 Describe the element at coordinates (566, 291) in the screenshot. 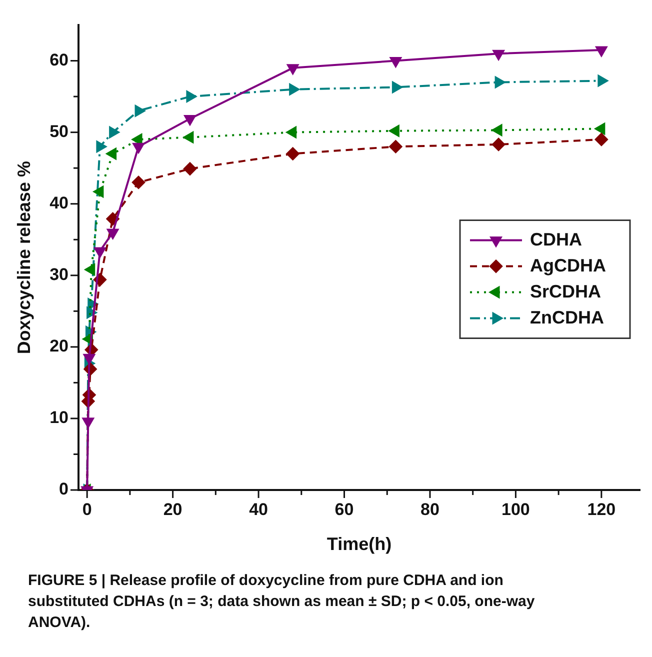

I see `legend-label: SrCDHA` at that location.